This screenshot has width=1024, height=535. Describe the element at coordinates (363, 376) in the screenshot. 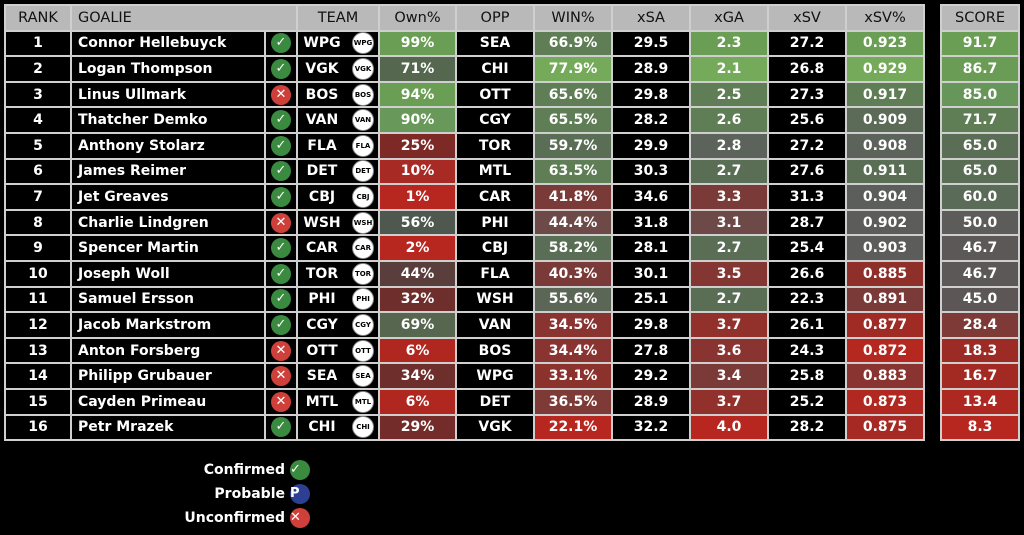

I see `team-logo-cell: SEA` at that location.